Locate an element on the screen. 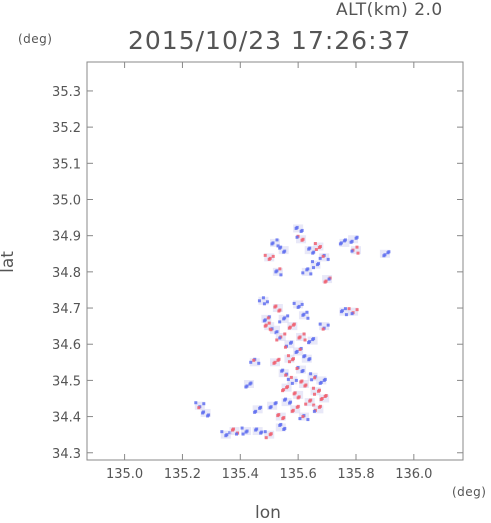  y-tick-label: 35.1 is located at coordinates (66, 164).